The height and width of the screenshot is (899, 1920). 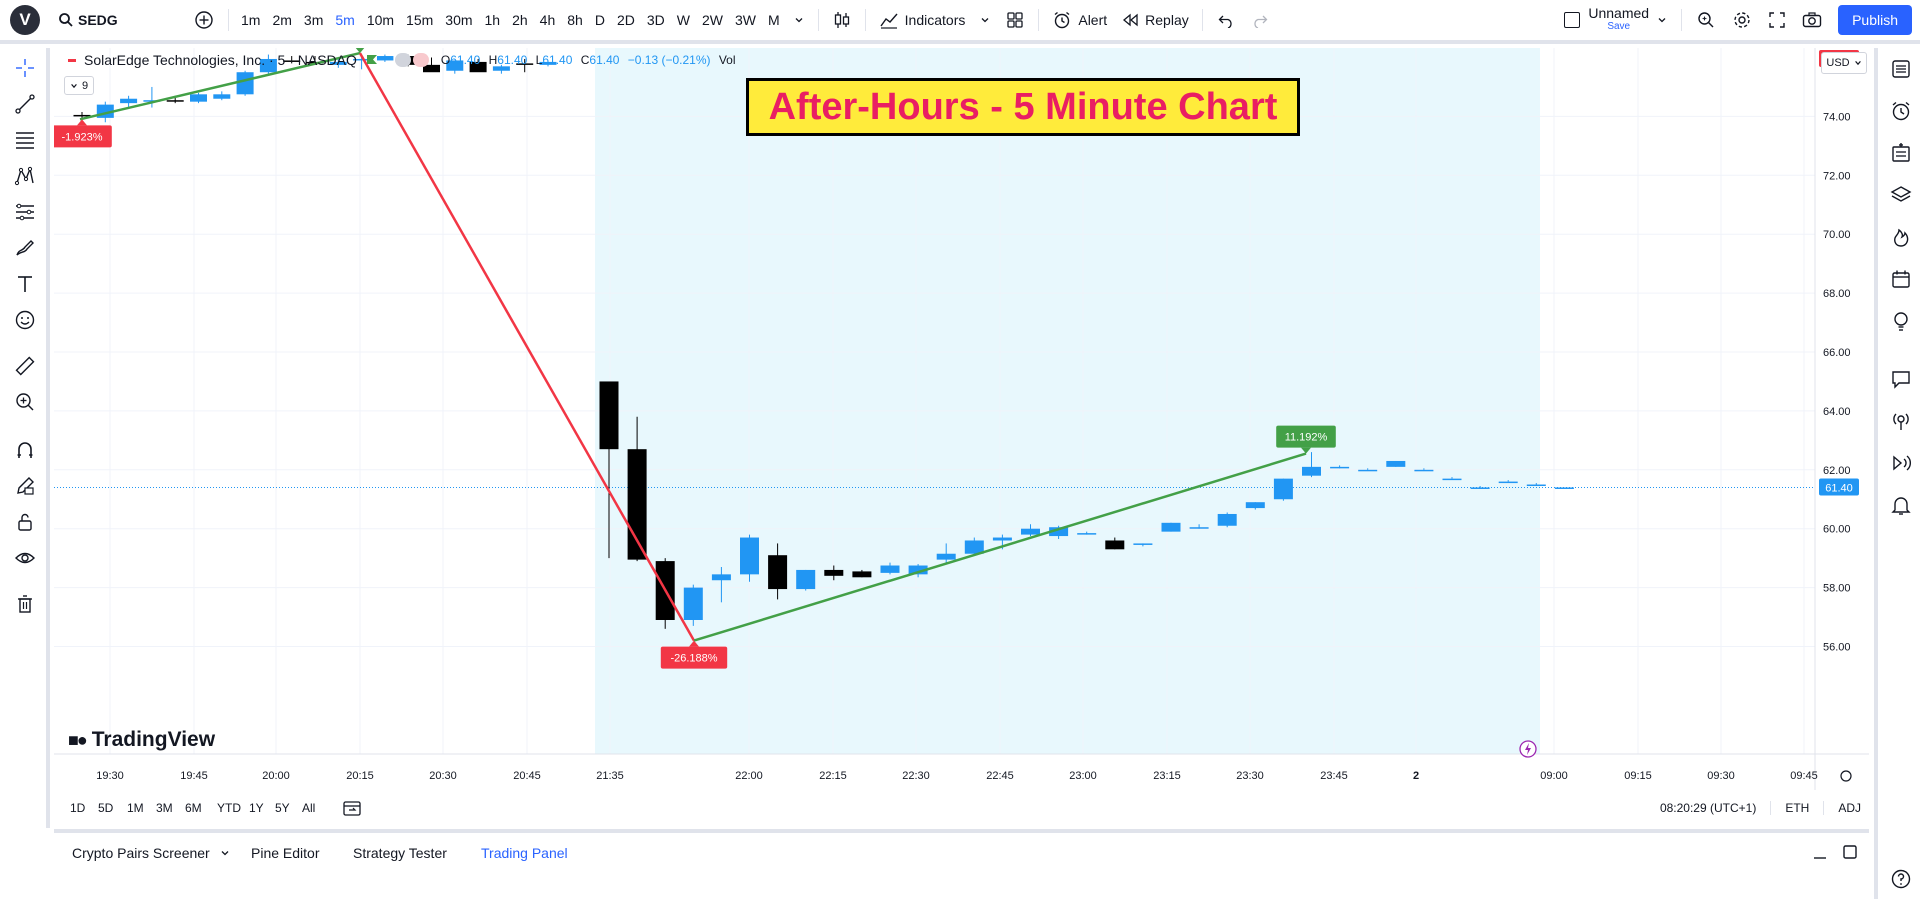 What do you see at coordinates (1875, 20) in the screenshot?
I see `publish-button: Publish` at bounding box center [1875, 20].